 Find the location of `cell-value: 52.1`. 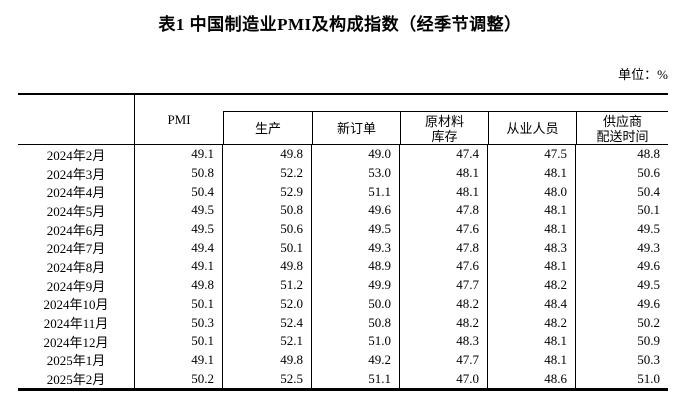

cell-value: 52.1 is located at coordinates (267, 341).